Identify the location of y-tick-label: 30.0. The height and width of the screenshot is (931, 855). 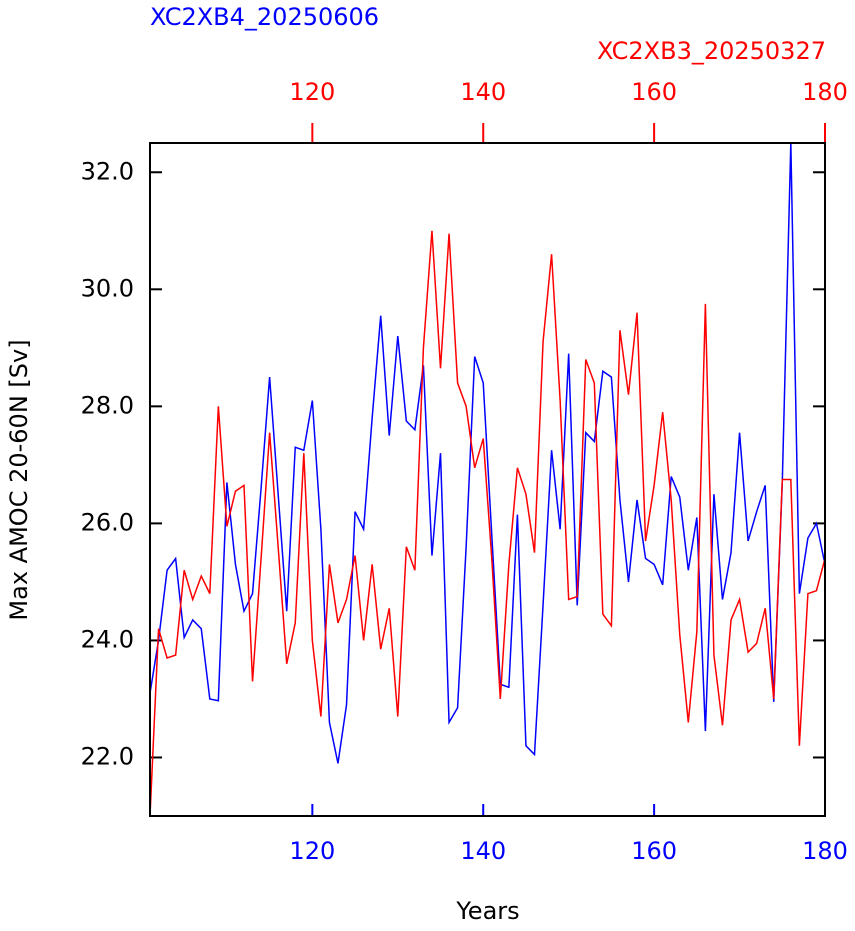
(107, 288).